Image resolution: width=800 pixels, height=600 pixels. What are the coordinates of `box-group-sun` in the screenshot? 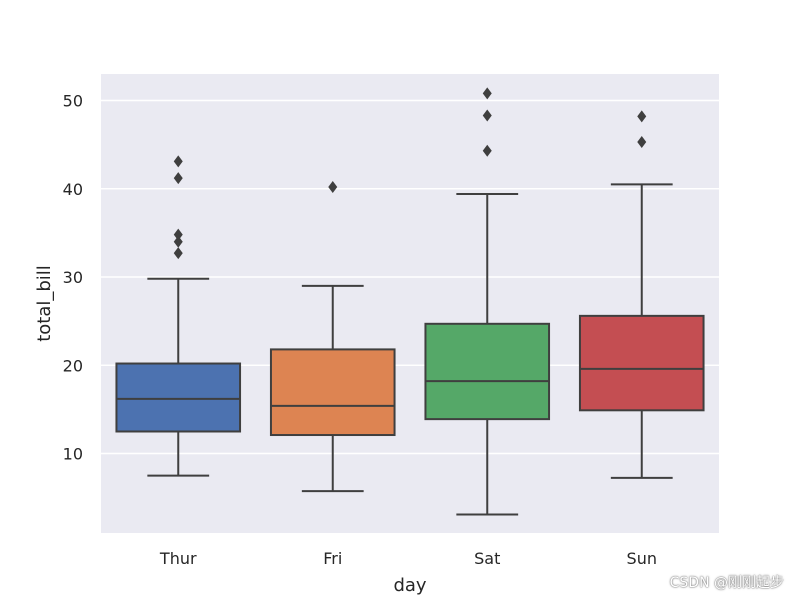 It's located at (641, 294).